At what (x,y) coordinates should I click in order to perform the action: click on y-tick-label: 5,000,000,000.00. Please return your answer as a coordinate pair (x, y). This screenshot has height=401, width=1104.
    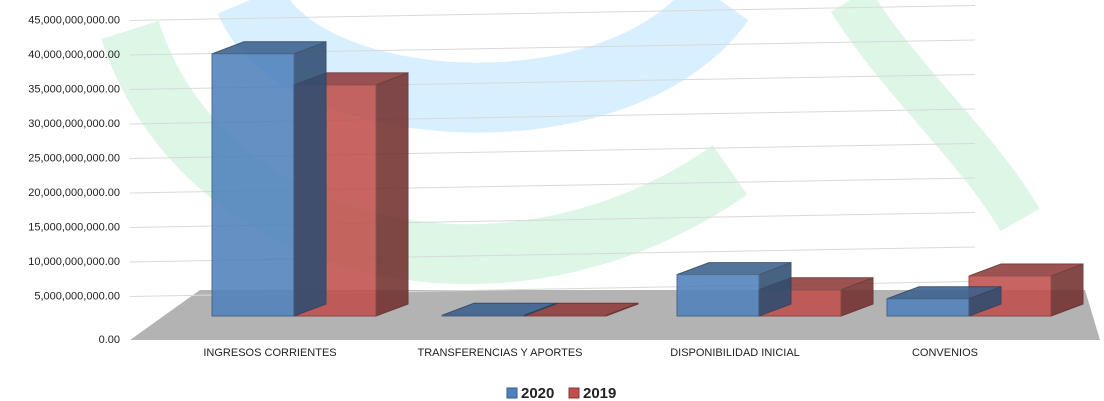
    Looking at the image, I should click on (77, 296).